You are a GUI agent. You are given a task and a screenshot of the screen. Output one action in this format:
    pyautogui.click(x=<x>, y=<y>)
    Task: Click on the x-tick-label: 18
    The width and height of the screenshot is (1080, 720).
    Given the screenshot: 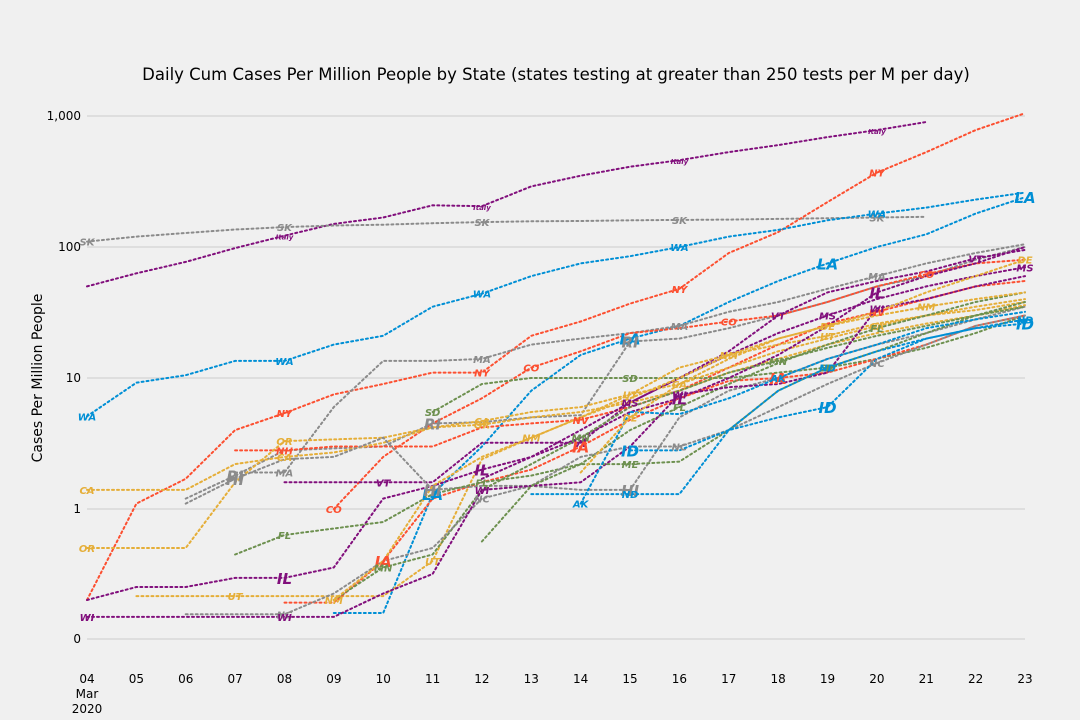 What is the action you would take?
    pyautogui.click(x=778, y=679)
    